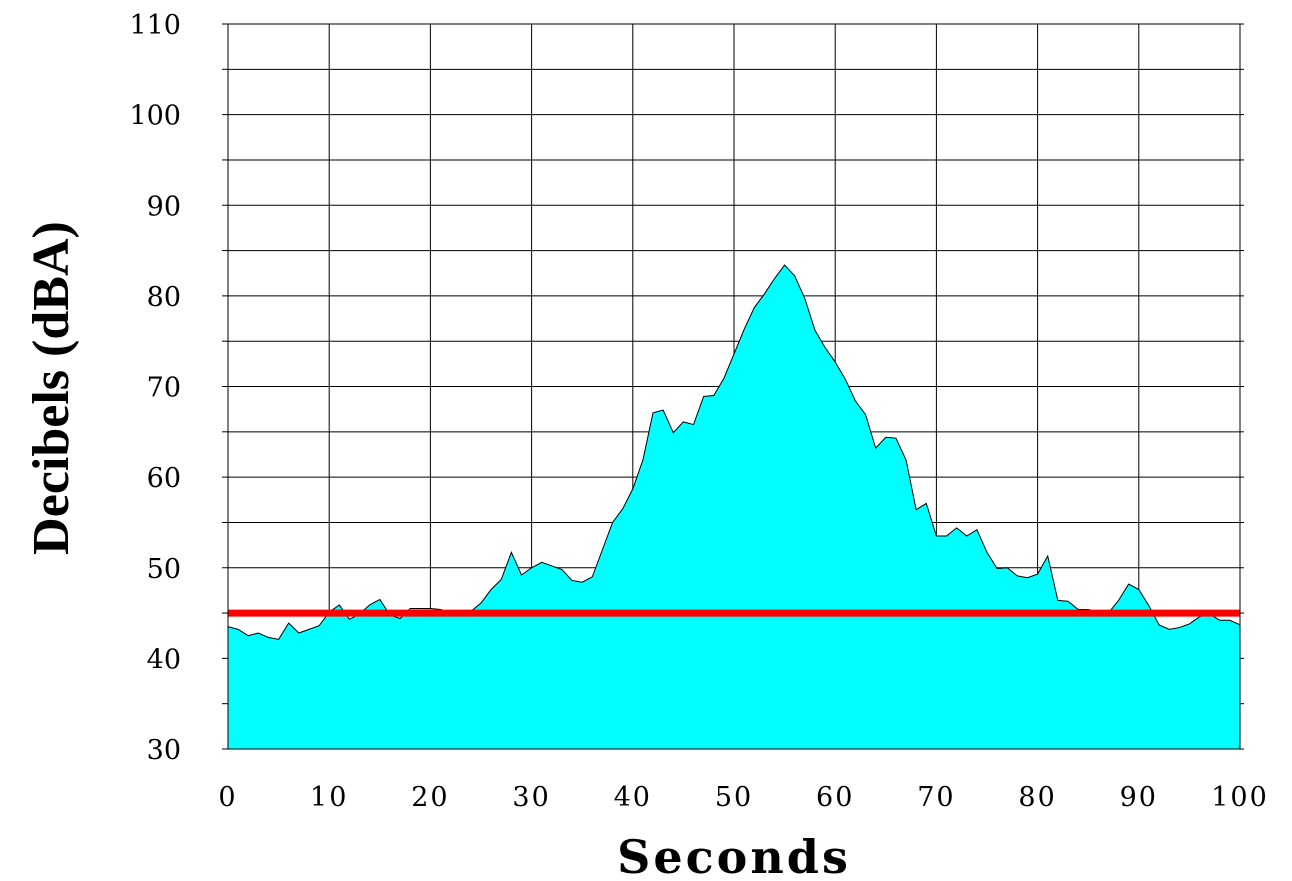 Image resolution: width=1292 pixels, height=881 pixels. I want to click on y-tick-label: 30, so click(164, 750).